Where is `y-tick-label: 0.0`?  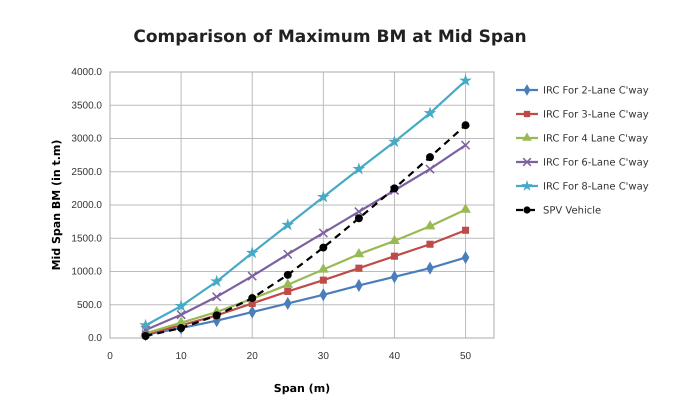
y-tick-label: 0.0 is located at coordinates (95, 338).